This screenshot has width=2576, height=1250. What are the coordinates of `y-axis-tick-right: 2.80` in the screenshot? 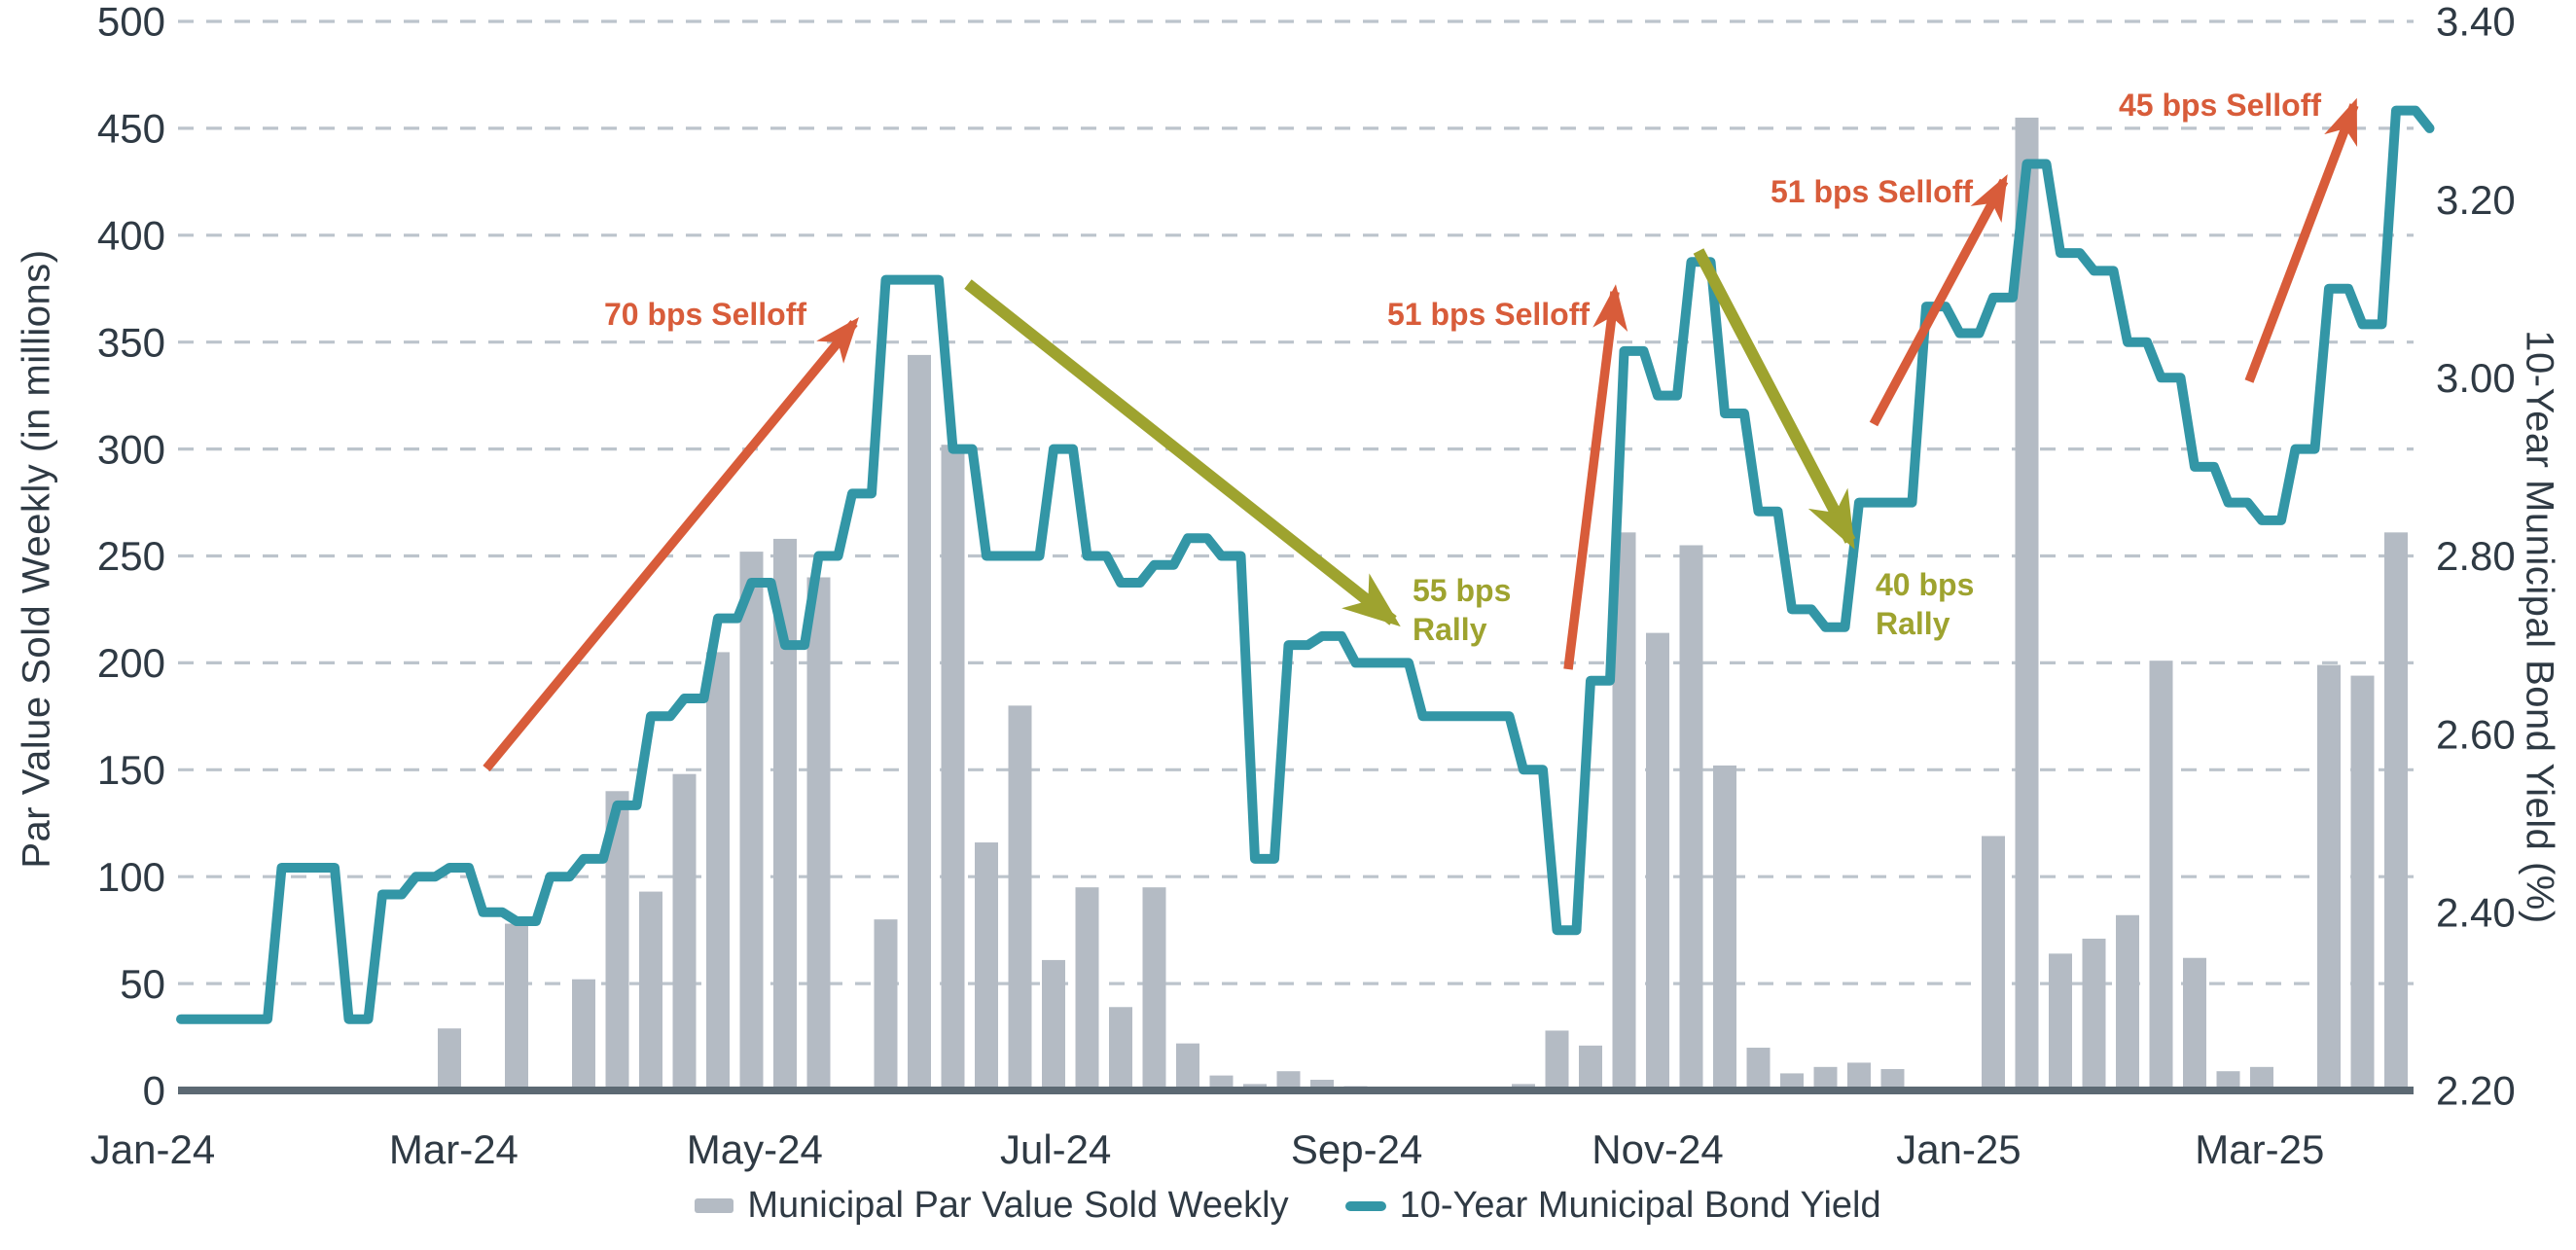 It's located at (2476, 556).